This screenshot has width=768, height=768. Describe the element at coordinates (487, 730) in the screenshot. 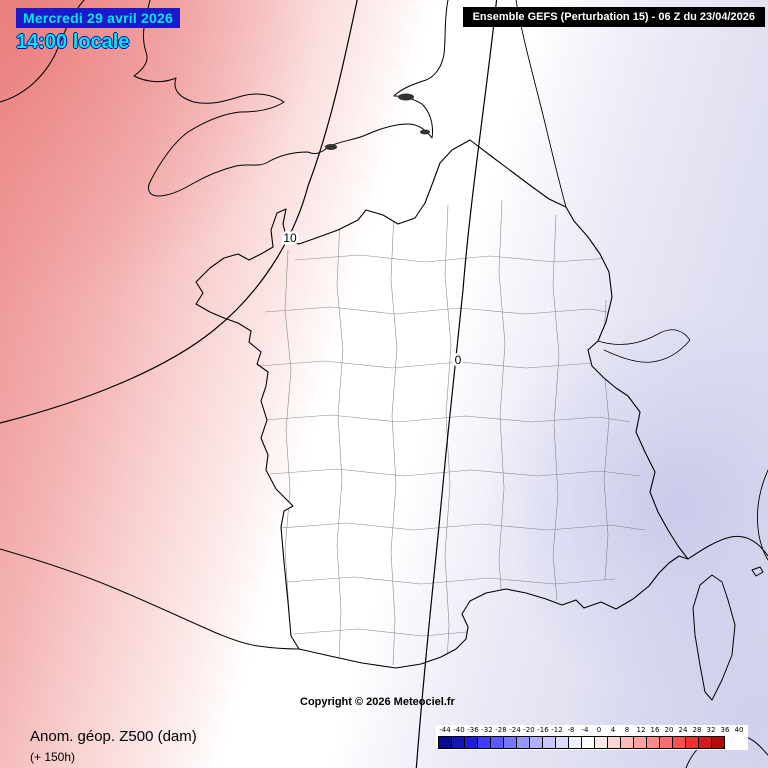

I see `legend-value: -32` at that location.